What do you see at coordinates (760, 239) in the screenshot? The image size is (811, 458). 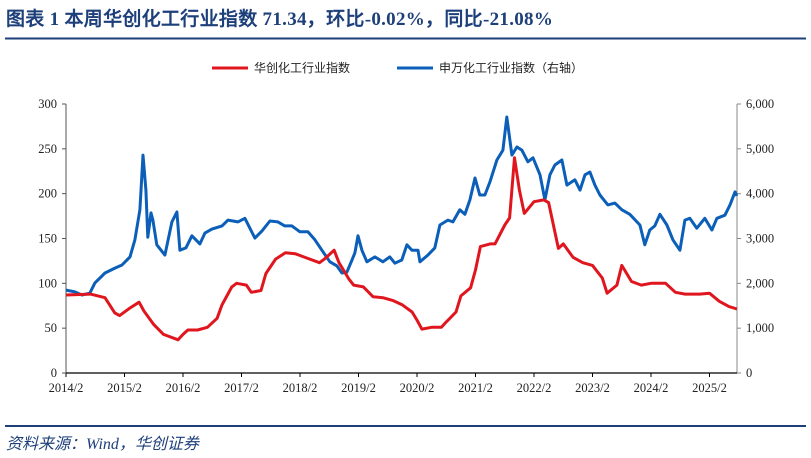 I see `y-right-tick-label: 3,000` at bounding box center [760, 239].